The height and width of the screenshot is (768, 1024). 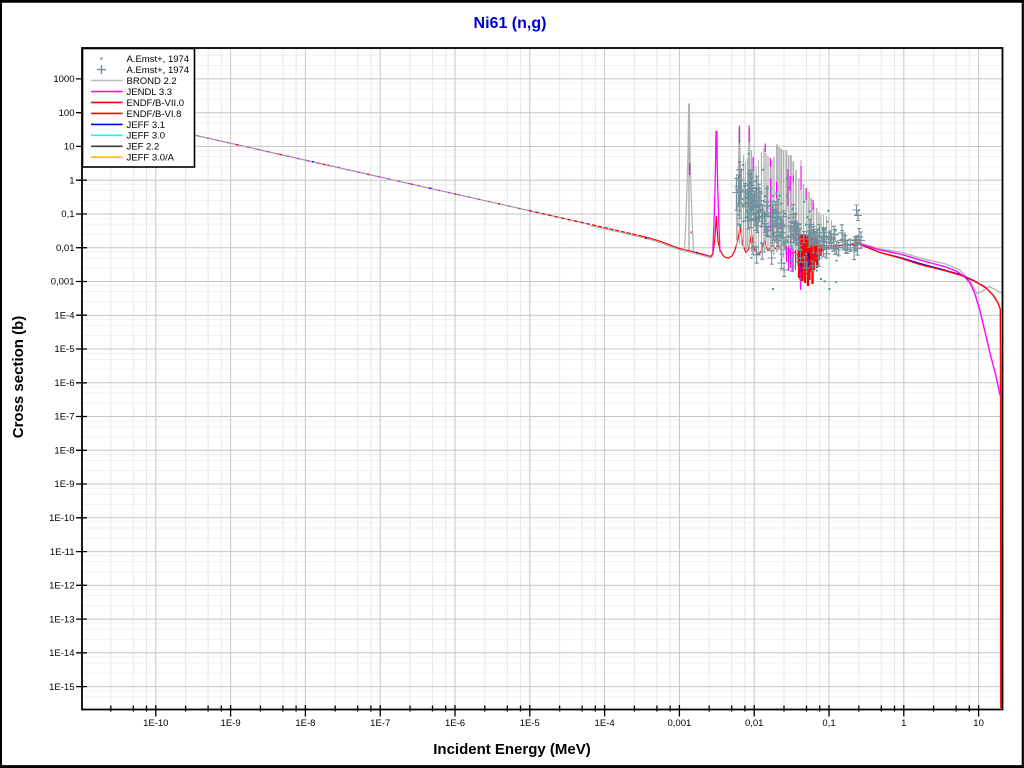 I want to click on svg-text: 100, so click(x=67, y=113).